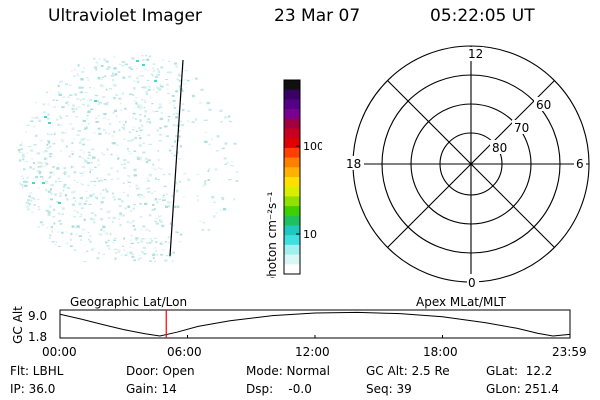  Describe the element at coordinates (314, 324) in the screenshot. I see `orbit-altitude-curve` at that location.